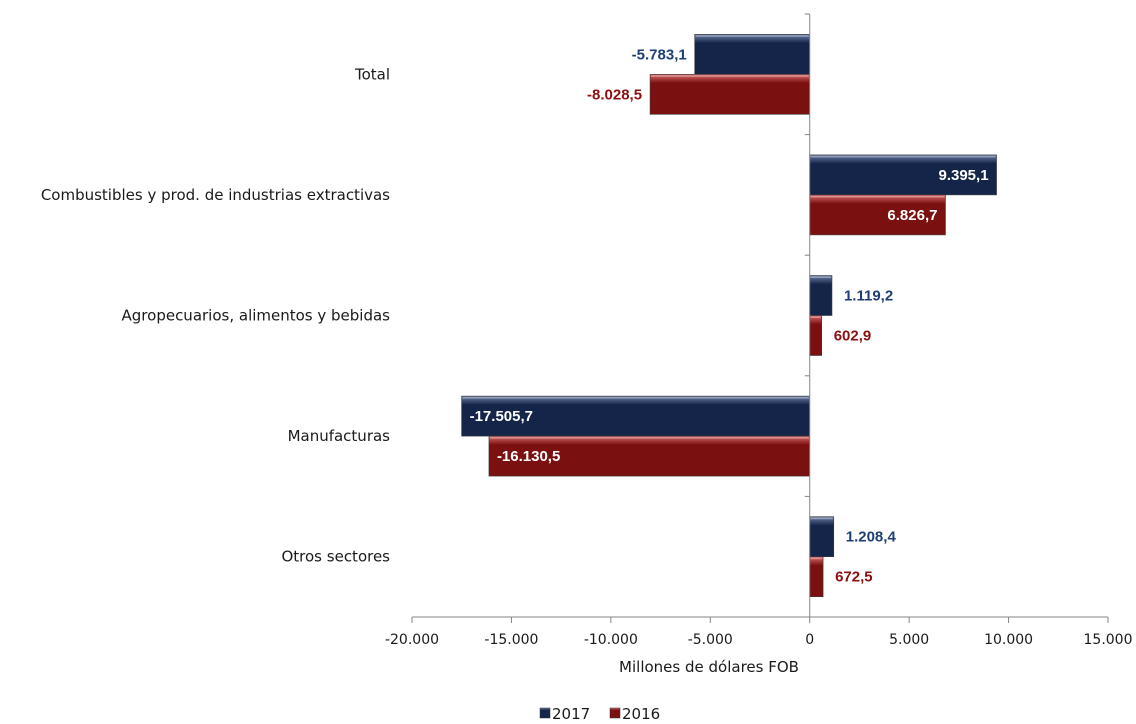 This screenshot has height=724, width=1136. I want to click on x-tick-label: -5.000, so click(710, 640).